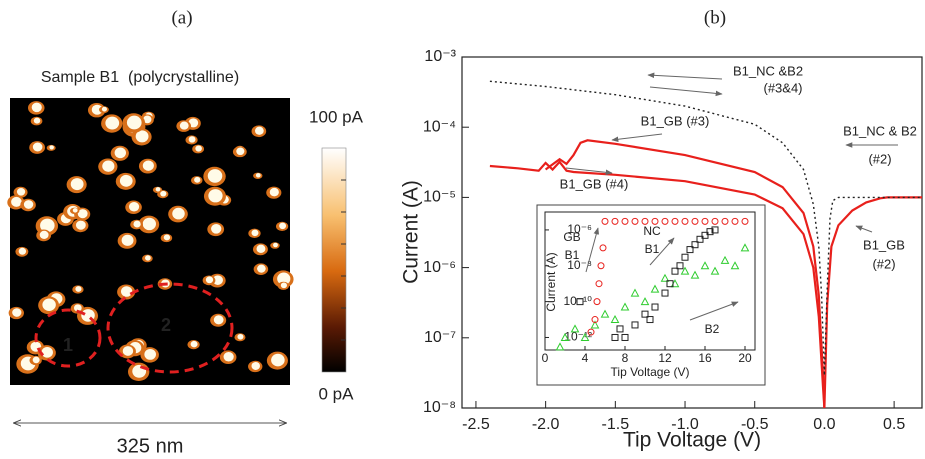  Describe the element at coordinates (824, 424) in the screenshot. I see `x-tick-label: 0.0` at that location.